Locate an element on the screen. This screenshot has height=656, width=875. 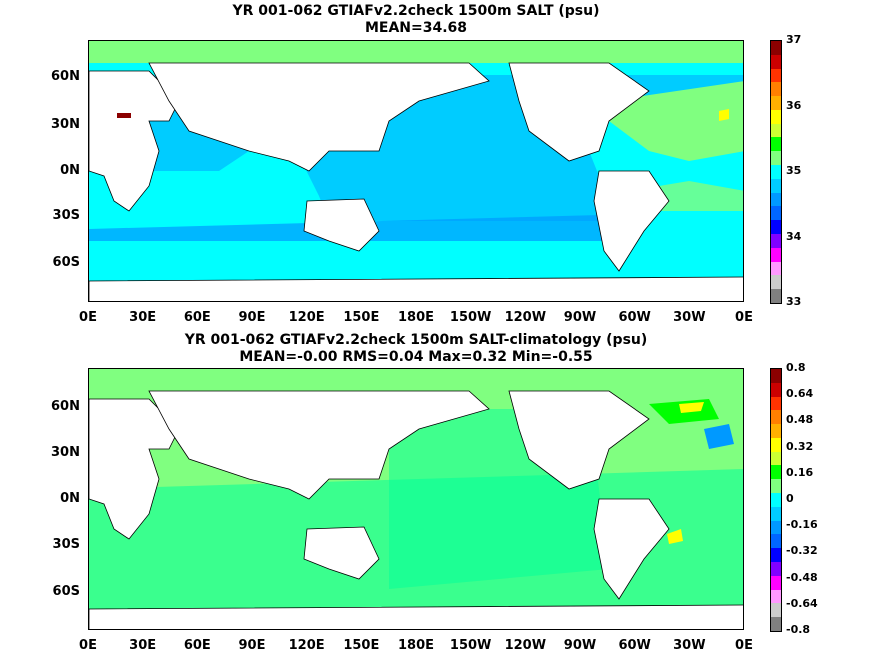
colorbar-tick-label: 34 is located at coordinates (794, 236).